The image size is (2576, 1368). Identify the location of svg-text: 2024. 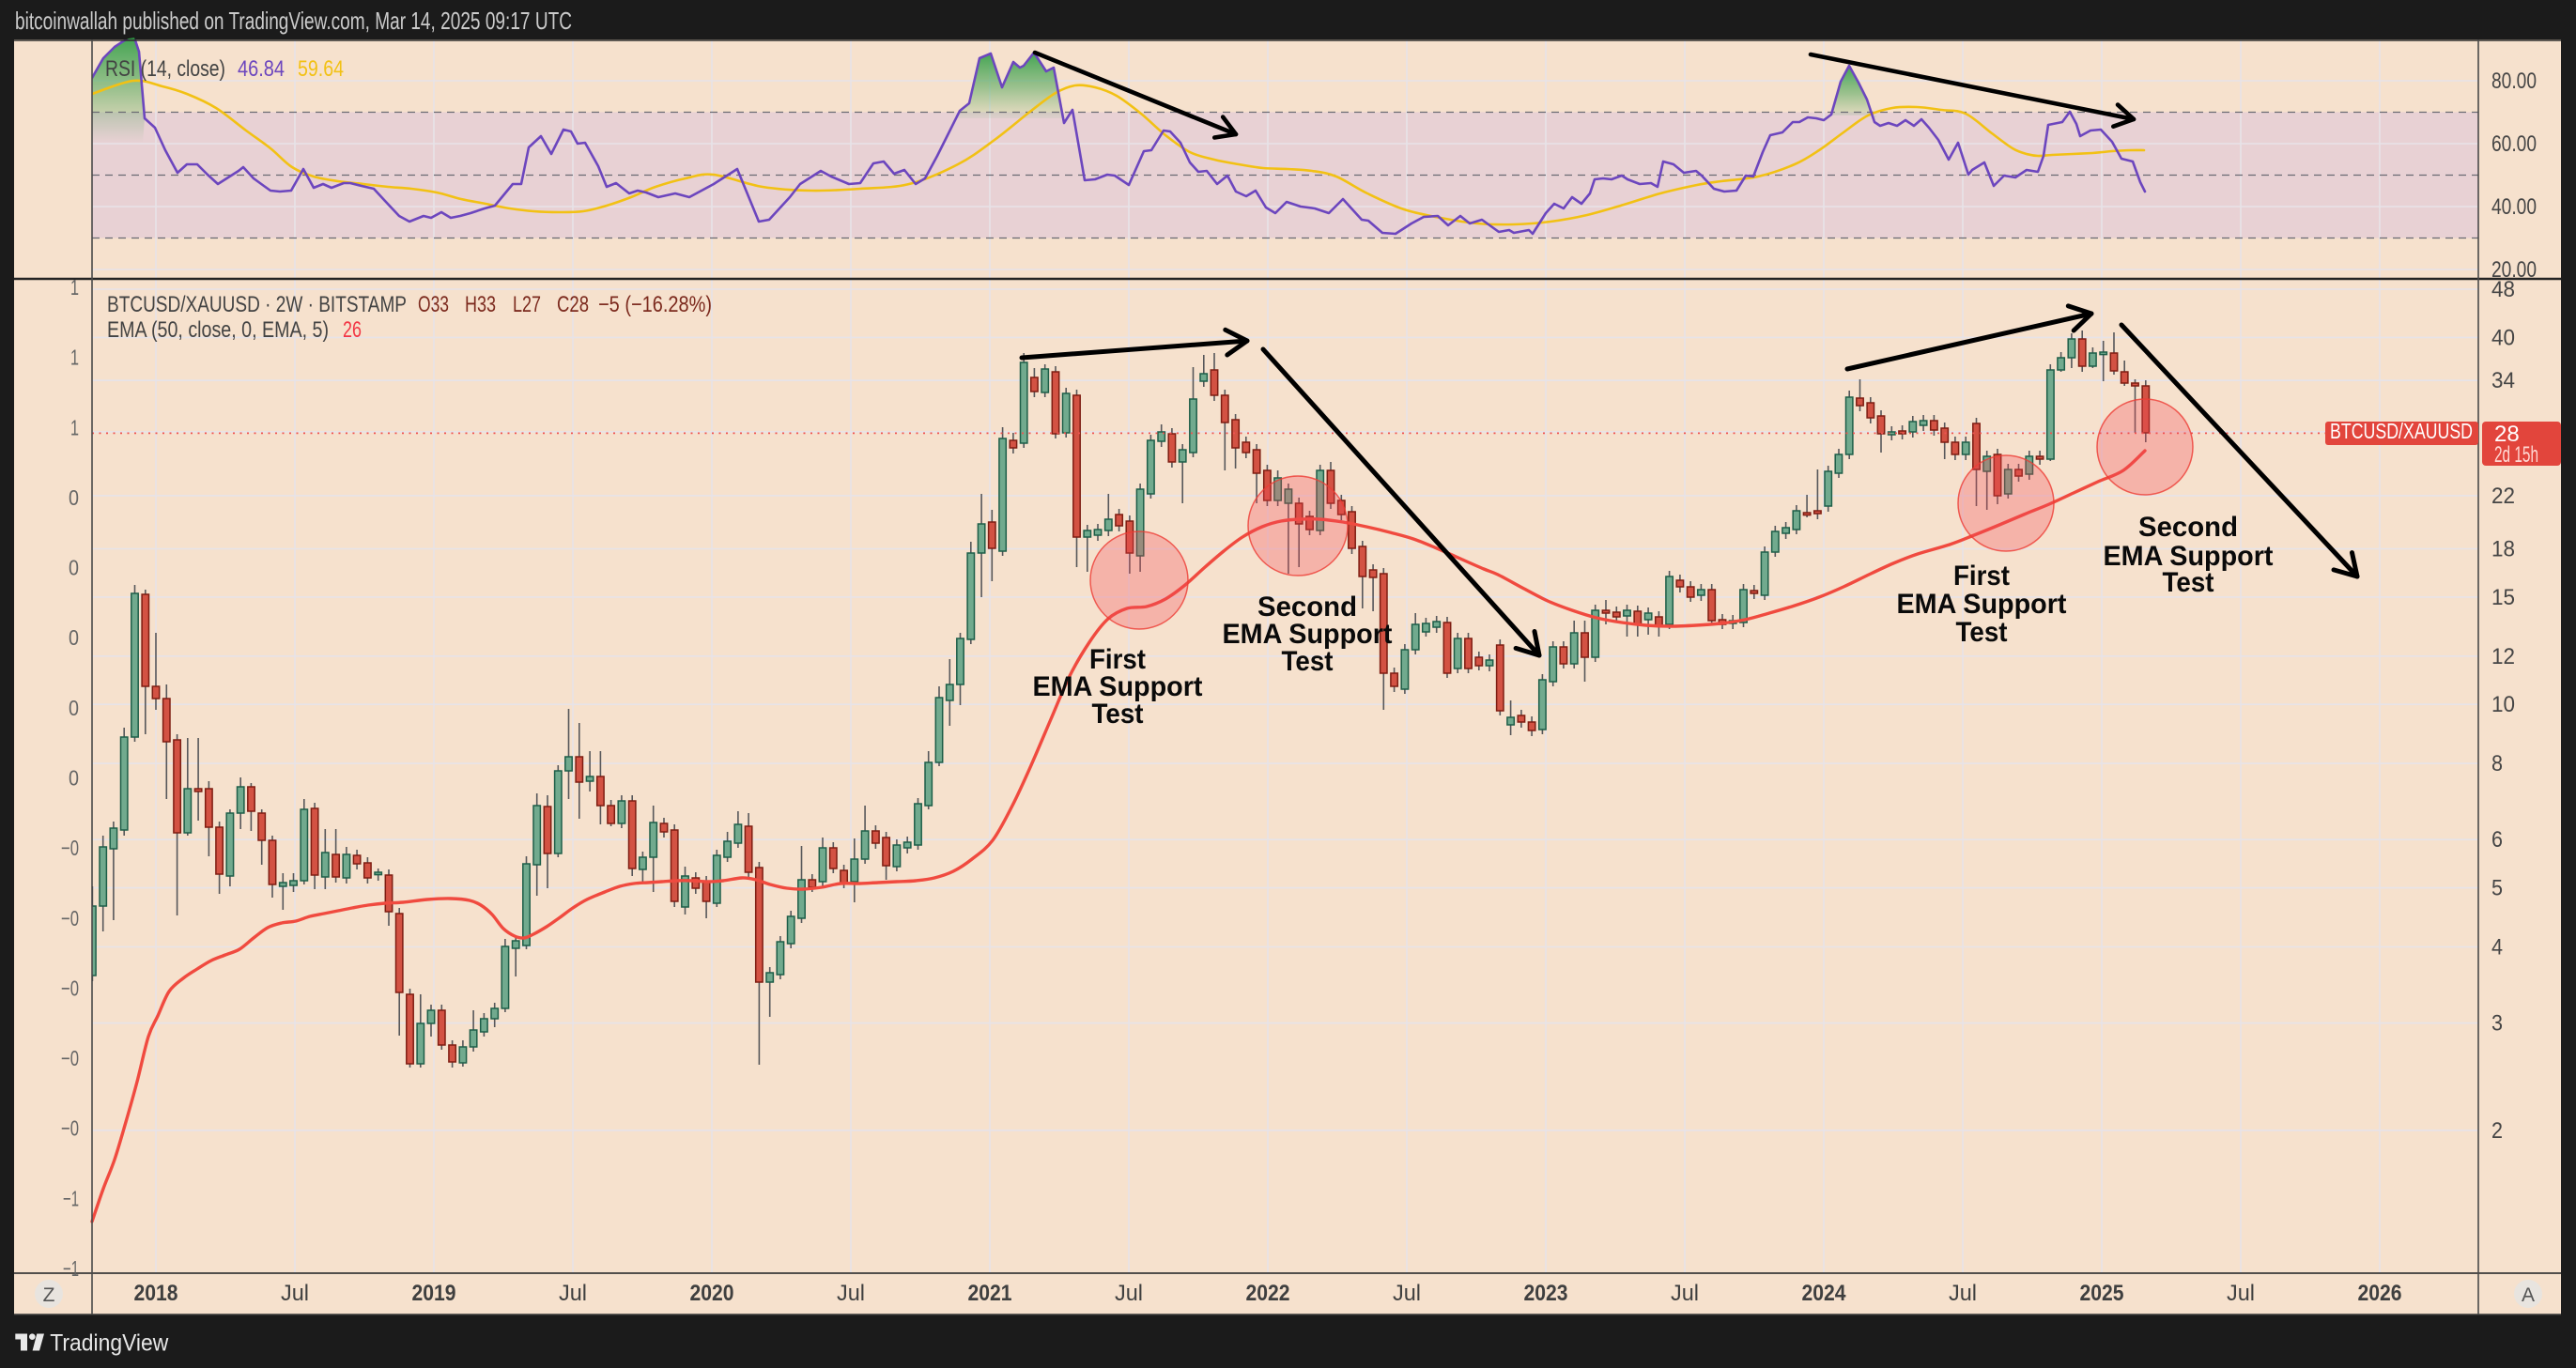
(1824, 1293).